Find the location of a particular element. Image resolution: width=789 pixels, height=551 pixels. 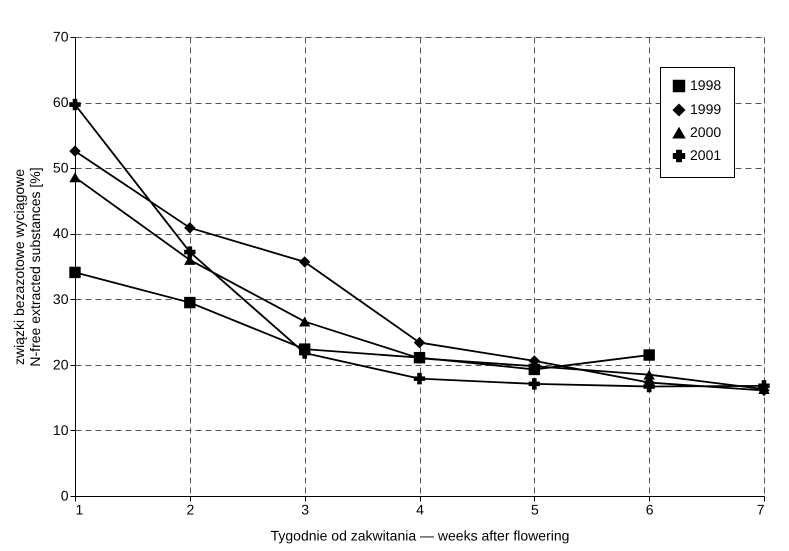

legend-label: 2001 is located at coordinates (706, 155).